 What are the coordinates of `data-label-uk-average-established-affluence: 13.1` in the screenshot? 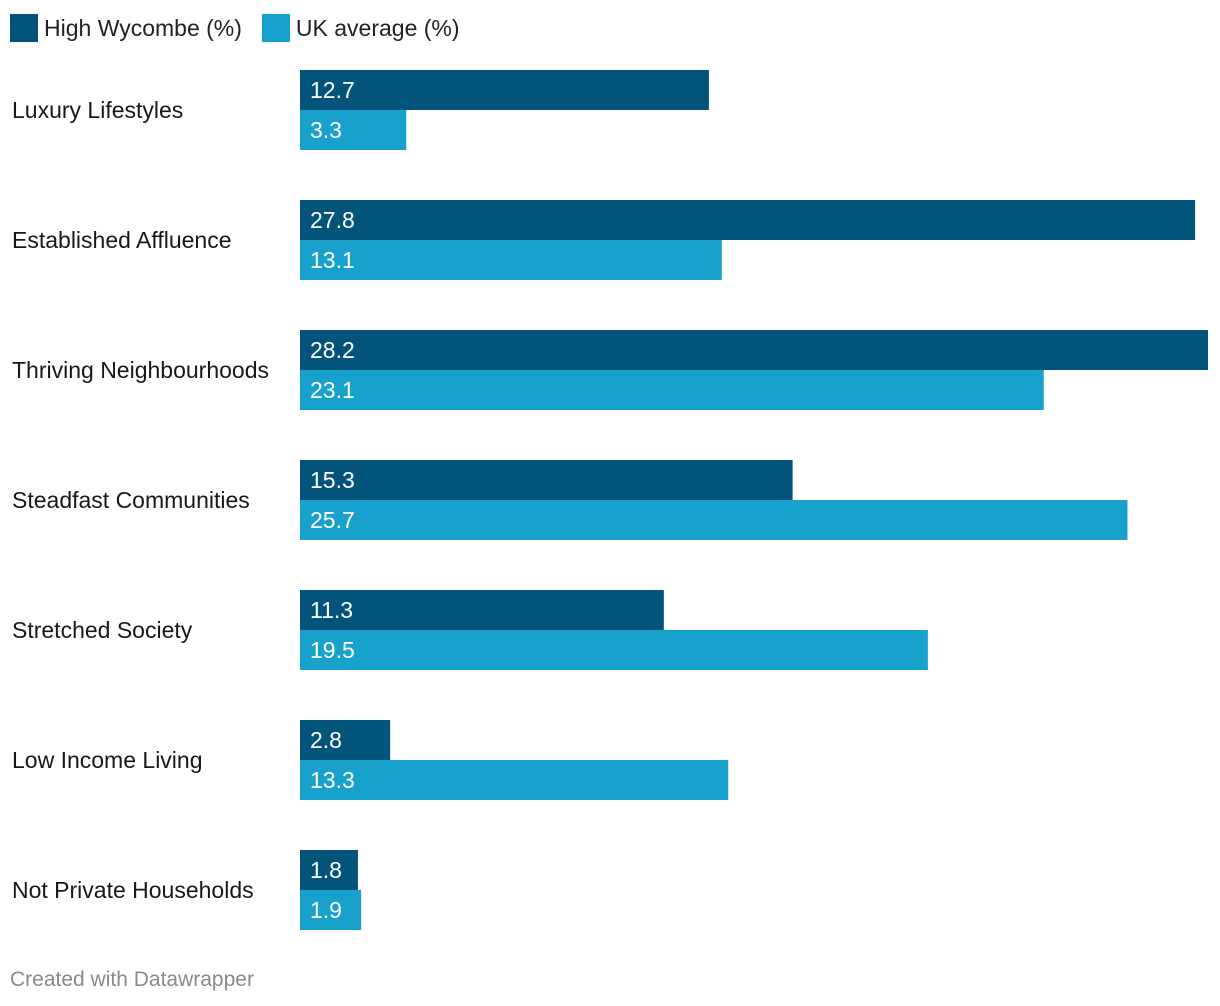 It's located at (332, 260).